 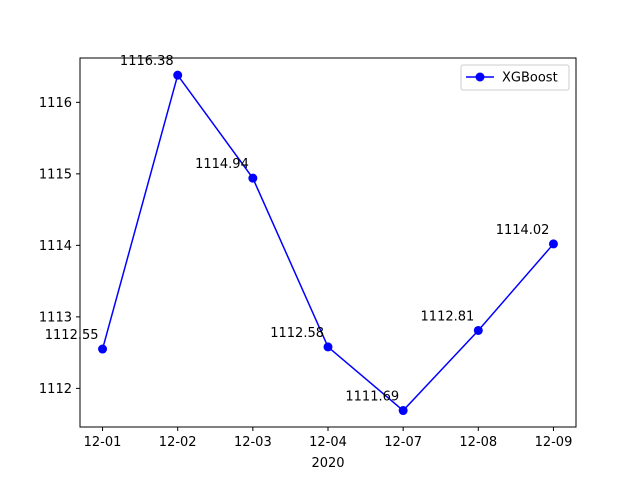 I want to click on x-tick-label-0: 12-01, so click(x=103, y=442).